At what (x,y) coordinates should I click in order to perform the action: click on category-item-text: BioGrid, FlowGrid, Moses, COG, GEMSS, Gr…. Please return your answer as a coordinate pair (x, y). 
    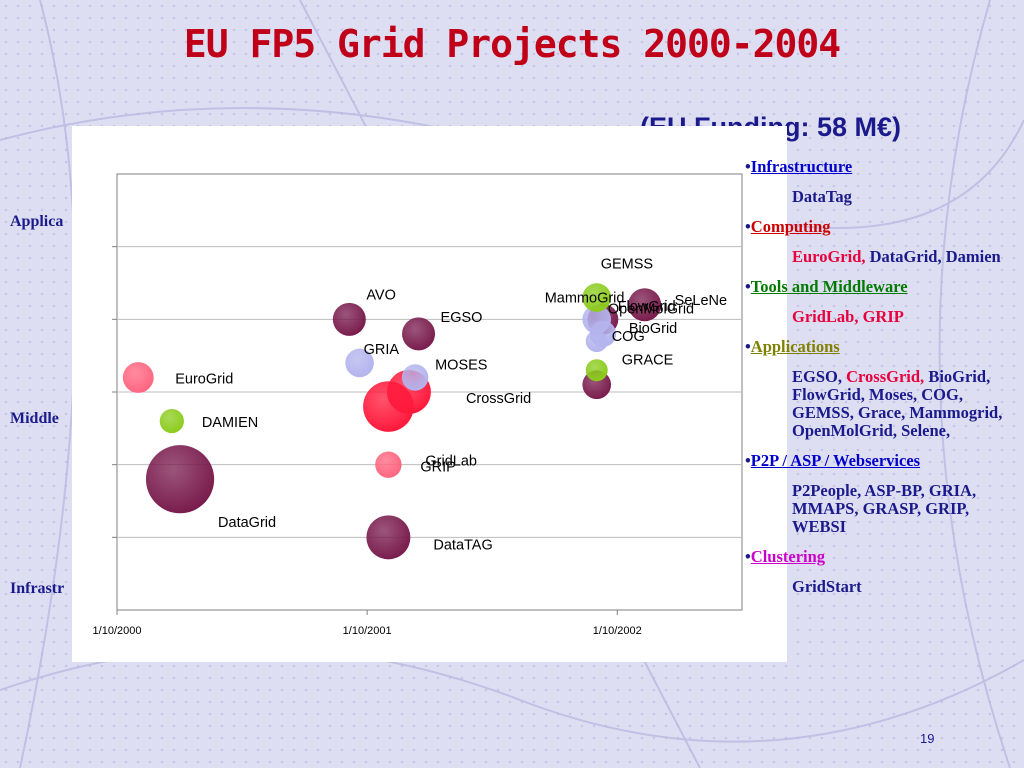
    Looking at the image, I should click on (897, 403).